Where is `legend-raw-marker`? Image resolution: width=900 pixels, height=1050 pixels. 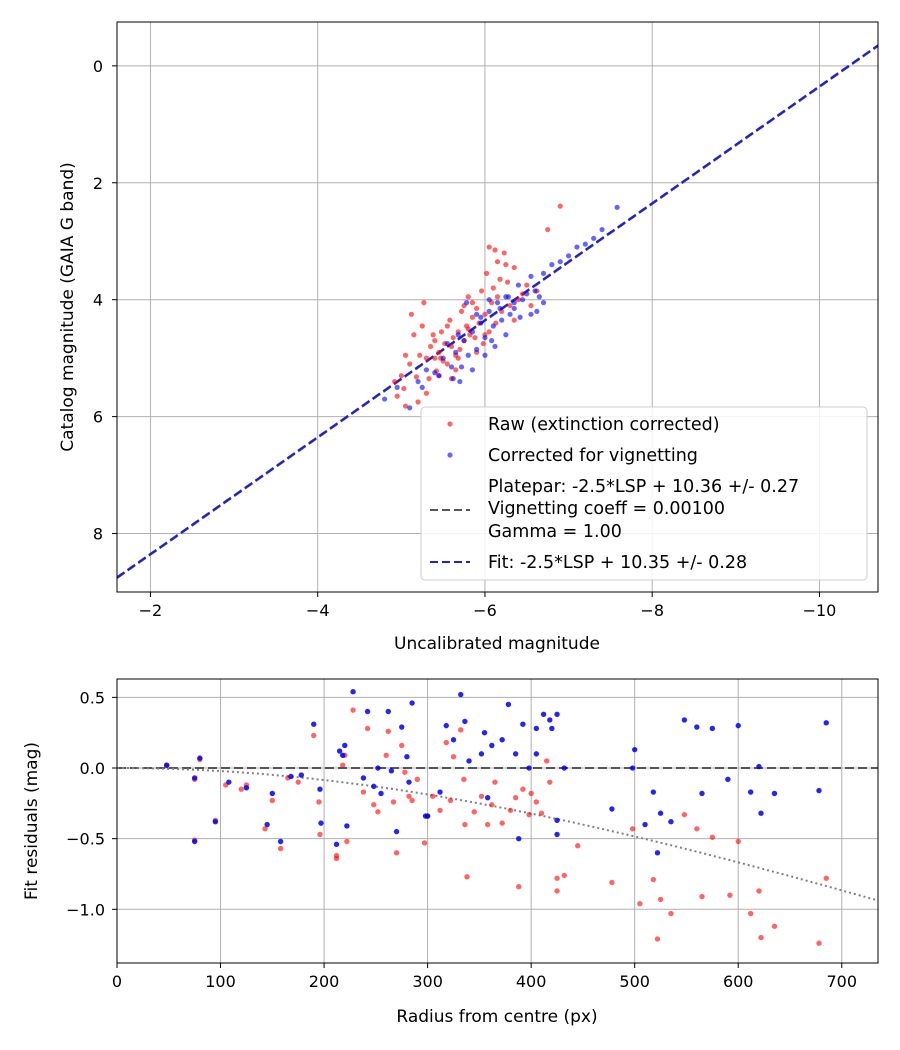 legend-raw-marker is located at coordinates (450, 424).